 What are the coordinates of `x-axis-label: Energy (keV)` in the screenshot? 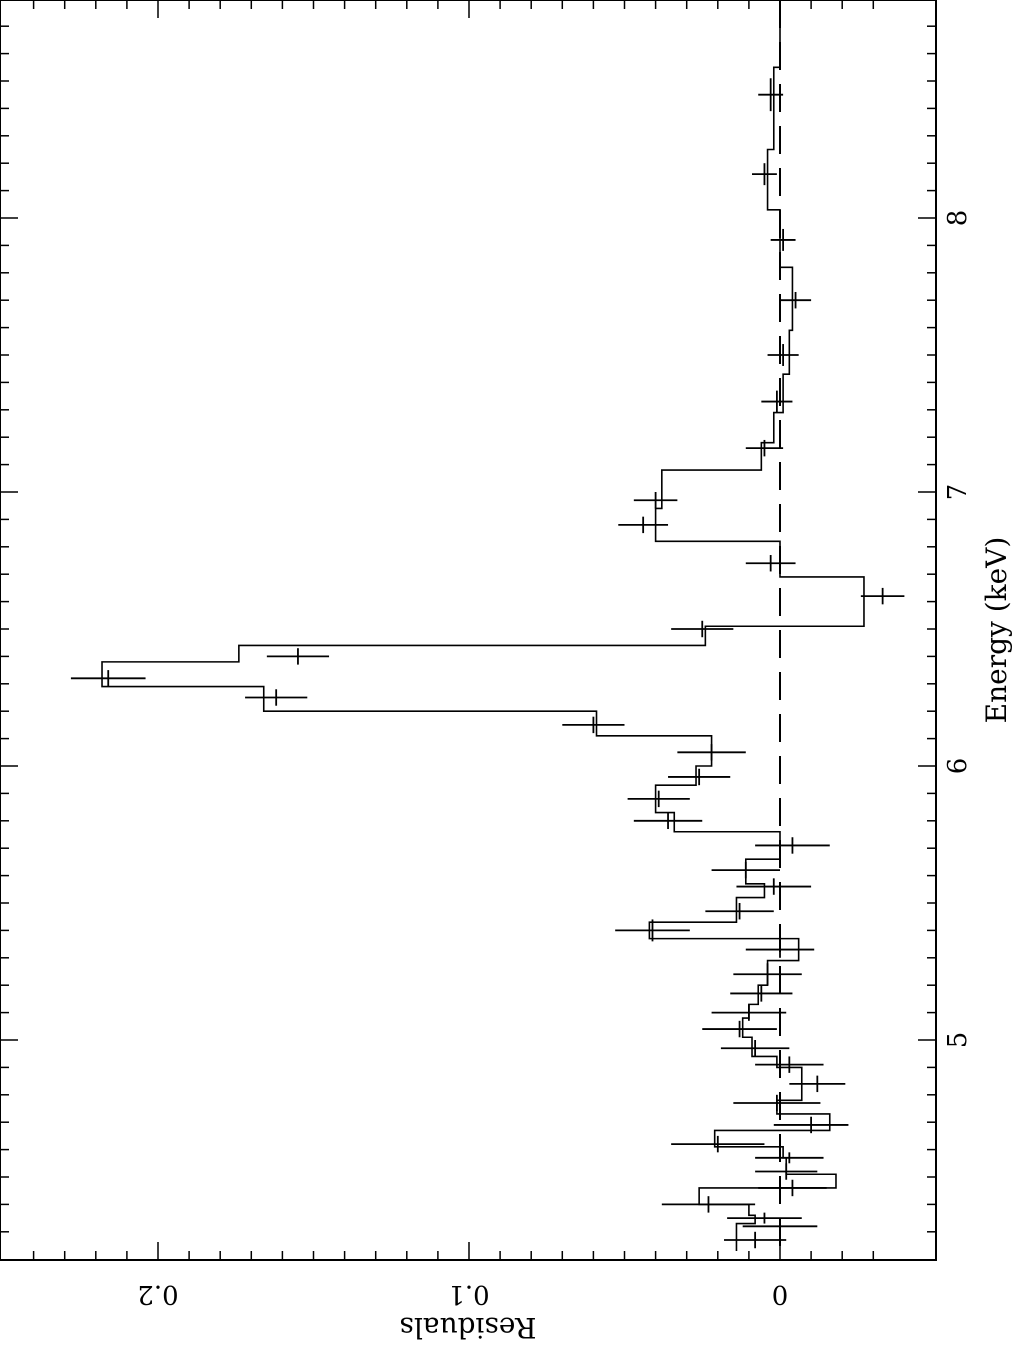 It's located at (996, 630).